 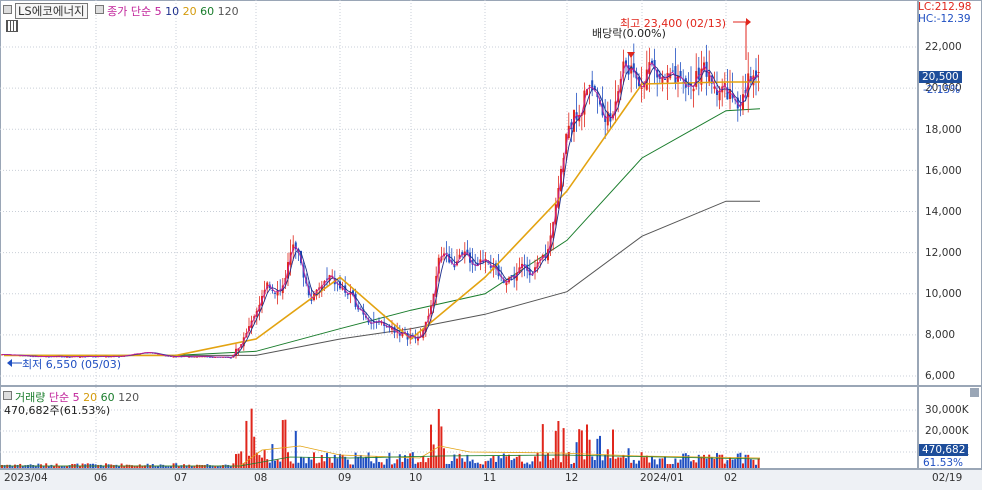 What do you see at coordinates (71, 397) in the screenshot?
I see `volume-legend: 거래량 단순 5 20 60 120` at bounding box center [71, 397].